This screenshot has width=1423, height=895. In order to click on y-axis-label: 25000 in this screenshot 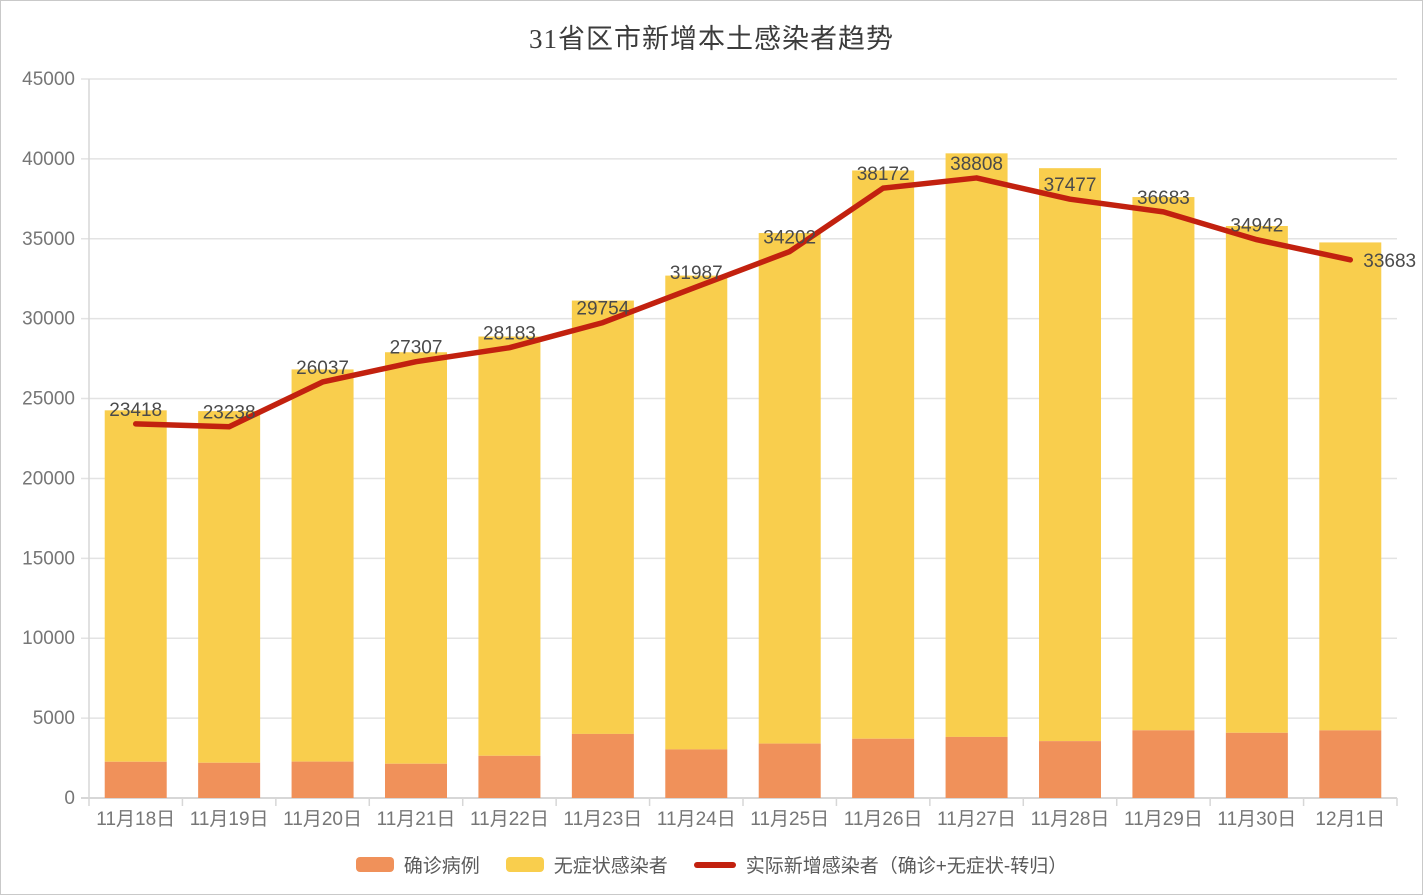, I will do `click(48, 399)`.